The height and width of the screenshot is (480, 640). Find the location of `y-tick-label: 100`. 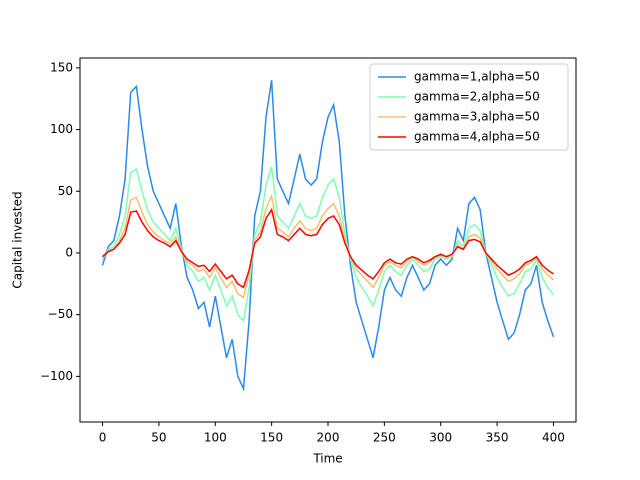

y-tick-label: 100 is located at coordinates (61, 129).